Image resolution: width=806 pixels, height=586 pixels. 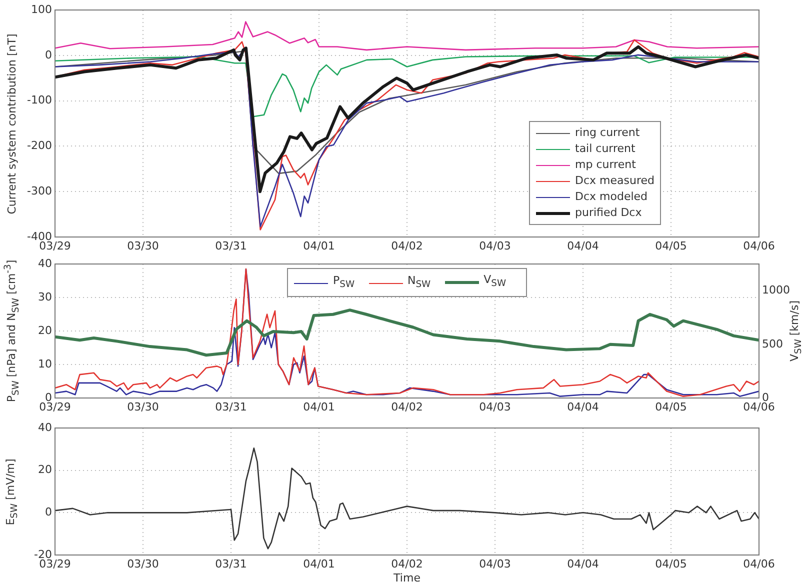 What do you see at coordinates (772, 343) in the screenshot?
I see `y2-tick-label: 500` at bounding box center [772, 343].